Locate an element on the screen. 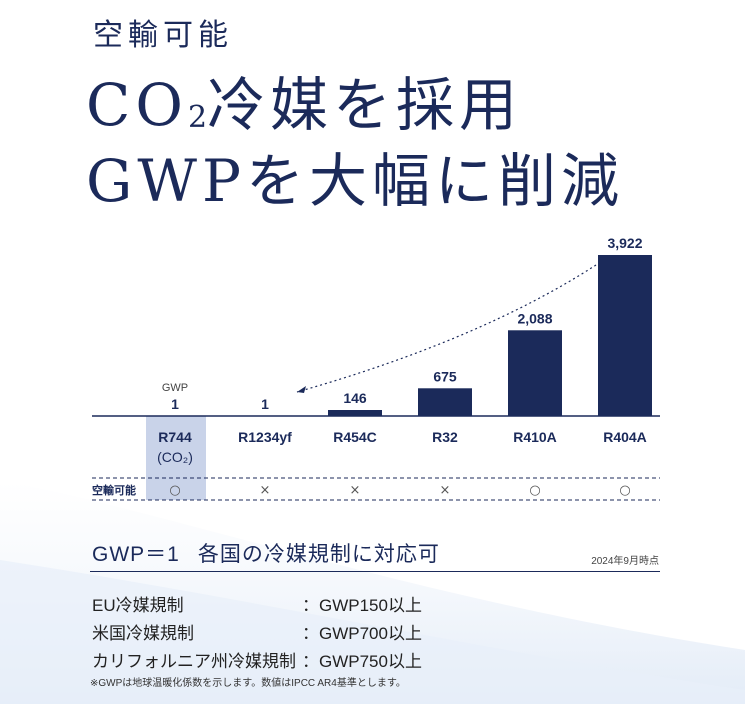 The height and width of the screenshot is (704, 745). date-note: 2024年9月時点 is located at coordinates (625, 561).